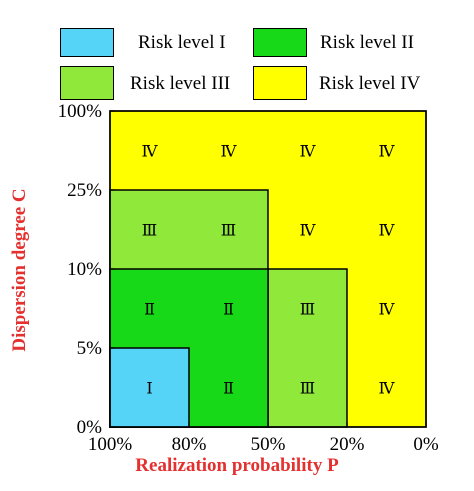 This screenshot has height=491, width=474. Describe the element at coordinates (149, 388) in the screenshot. I see `cell-label-r0-c0: Ⅰ` at that location.